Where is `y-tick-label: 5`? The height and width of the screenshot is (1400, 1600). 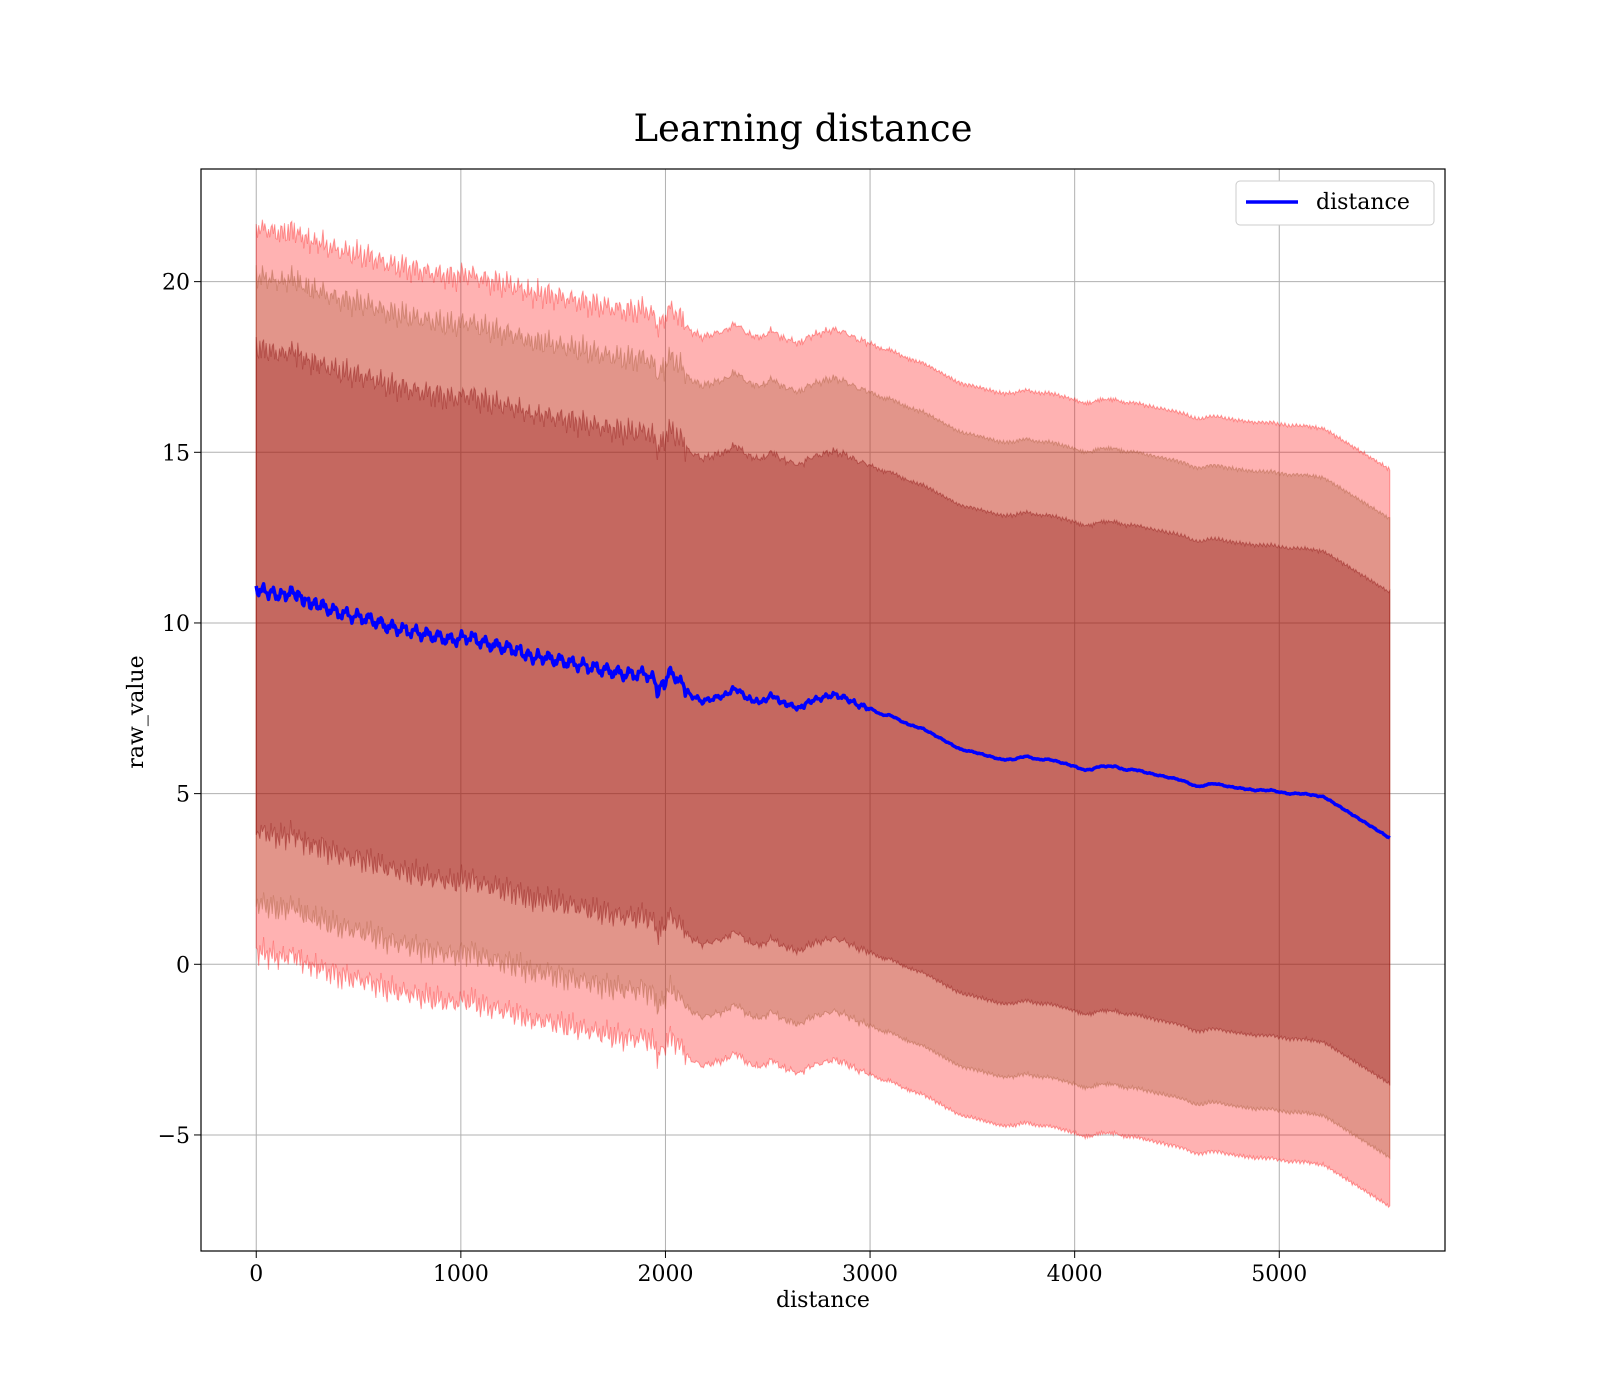
y-tick-label: 5 is located at coordinates (183, 795).